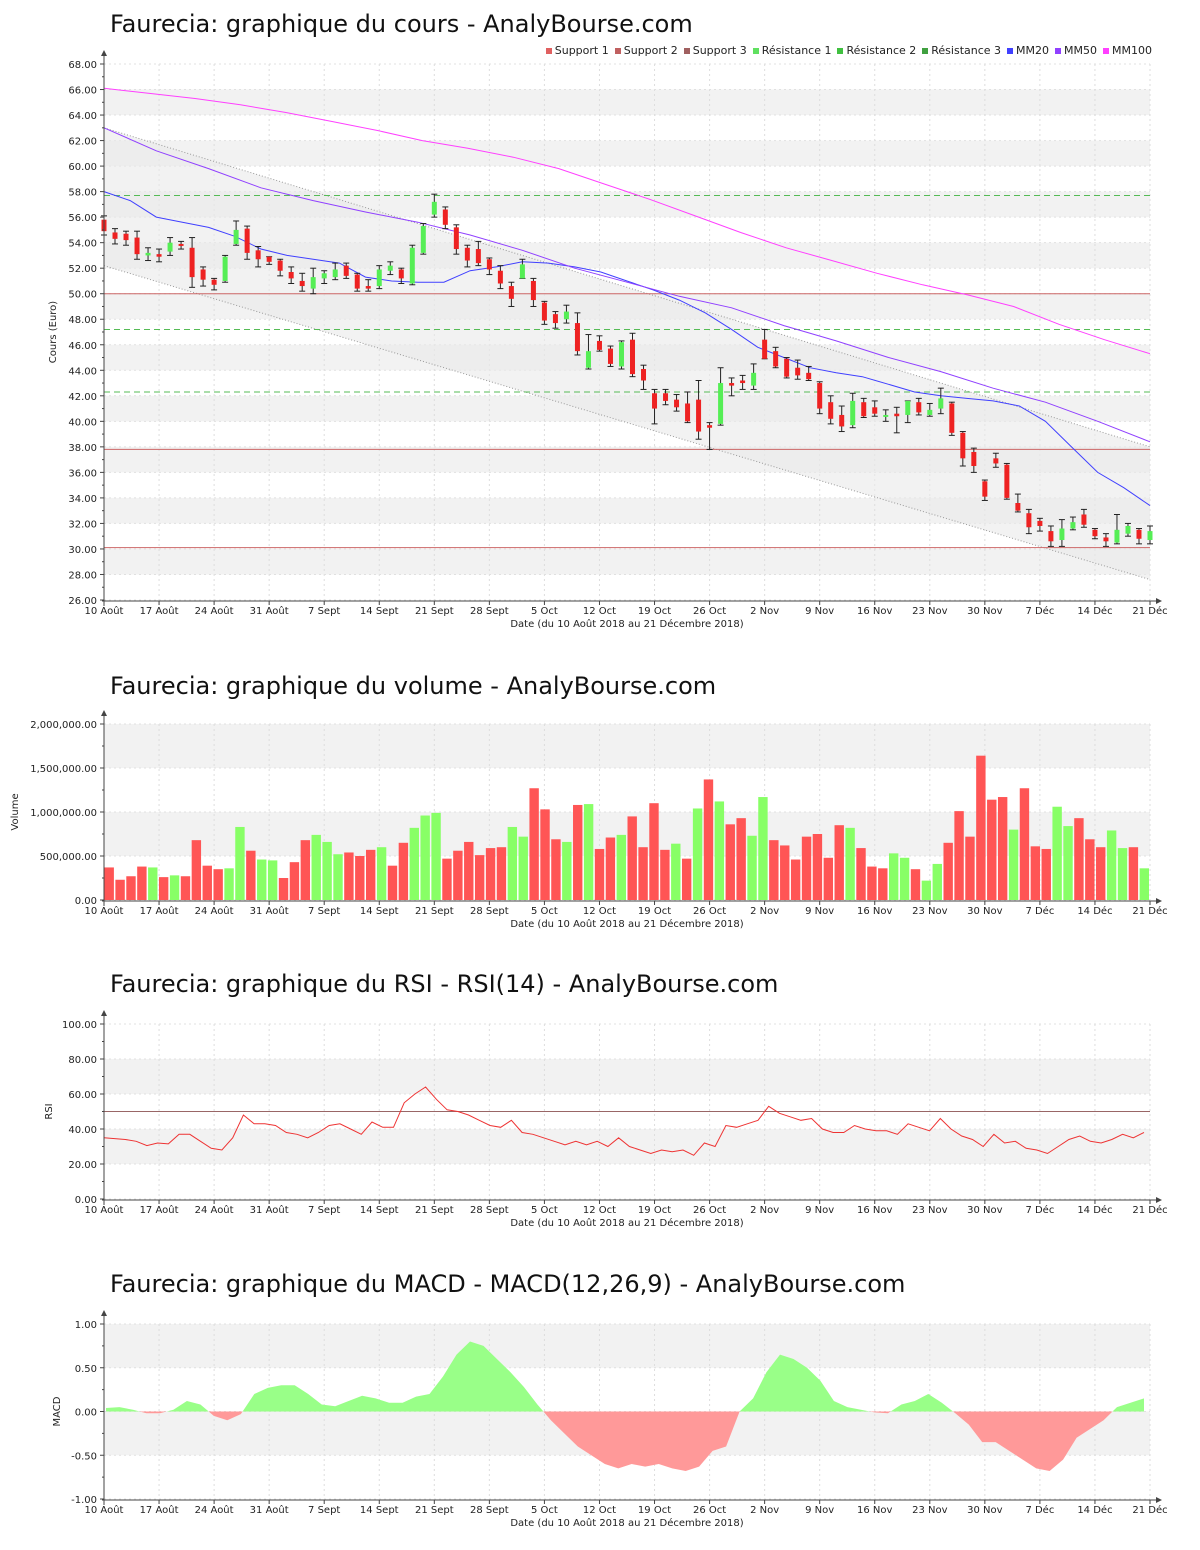  I want to click on y-tick-label: 40.00, so click(82, 1130).